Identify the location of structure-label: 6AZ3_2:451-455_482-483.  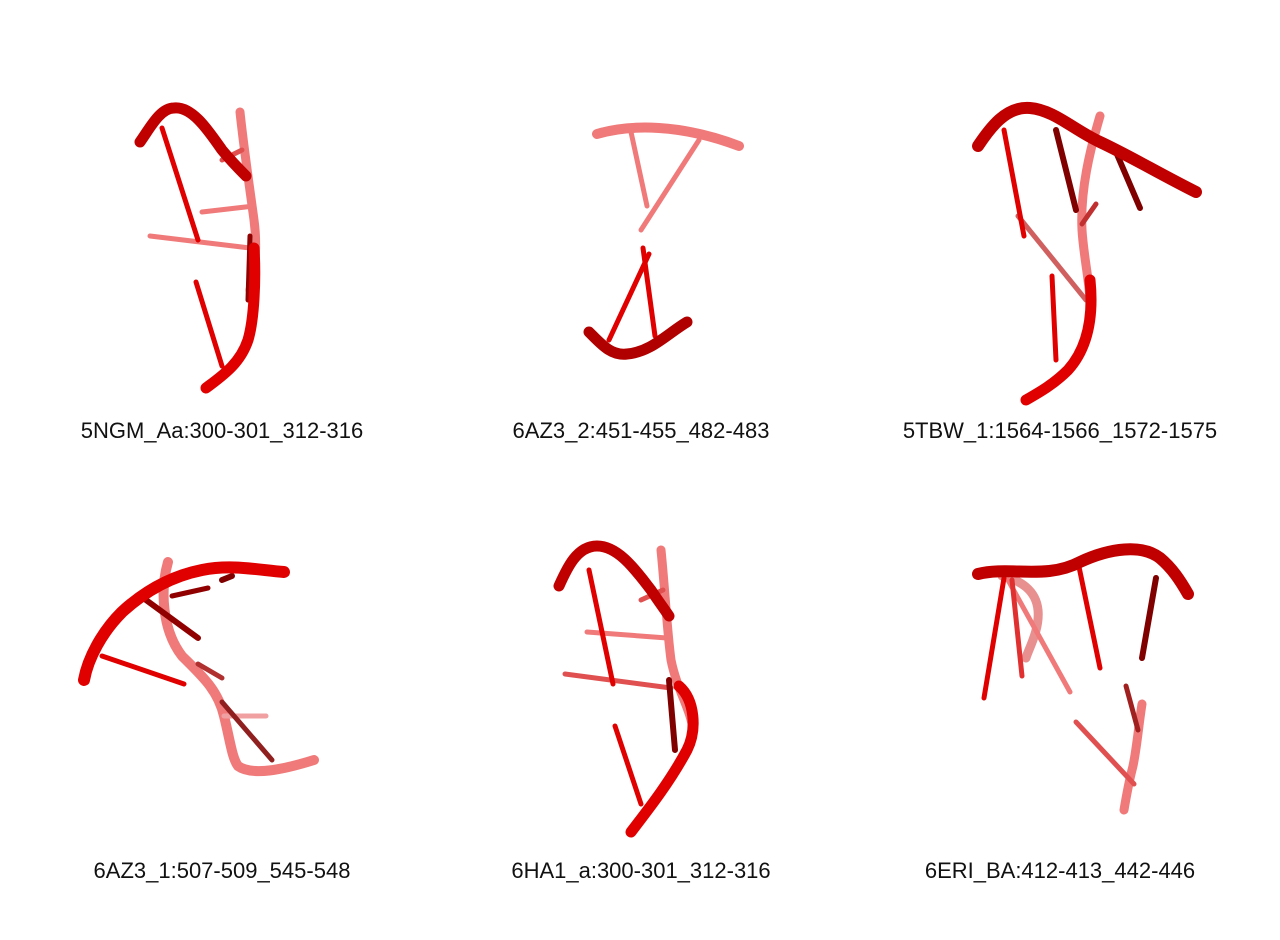
(641, 430).